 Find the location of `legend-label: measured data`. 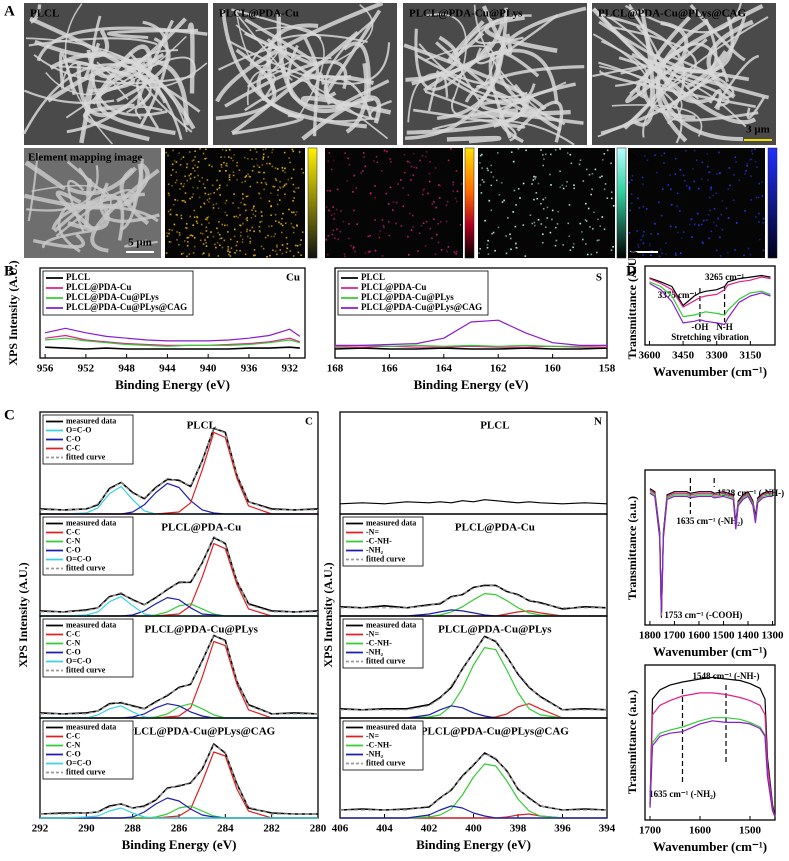

legend-label: measured data is located at coordinates (91, 522).